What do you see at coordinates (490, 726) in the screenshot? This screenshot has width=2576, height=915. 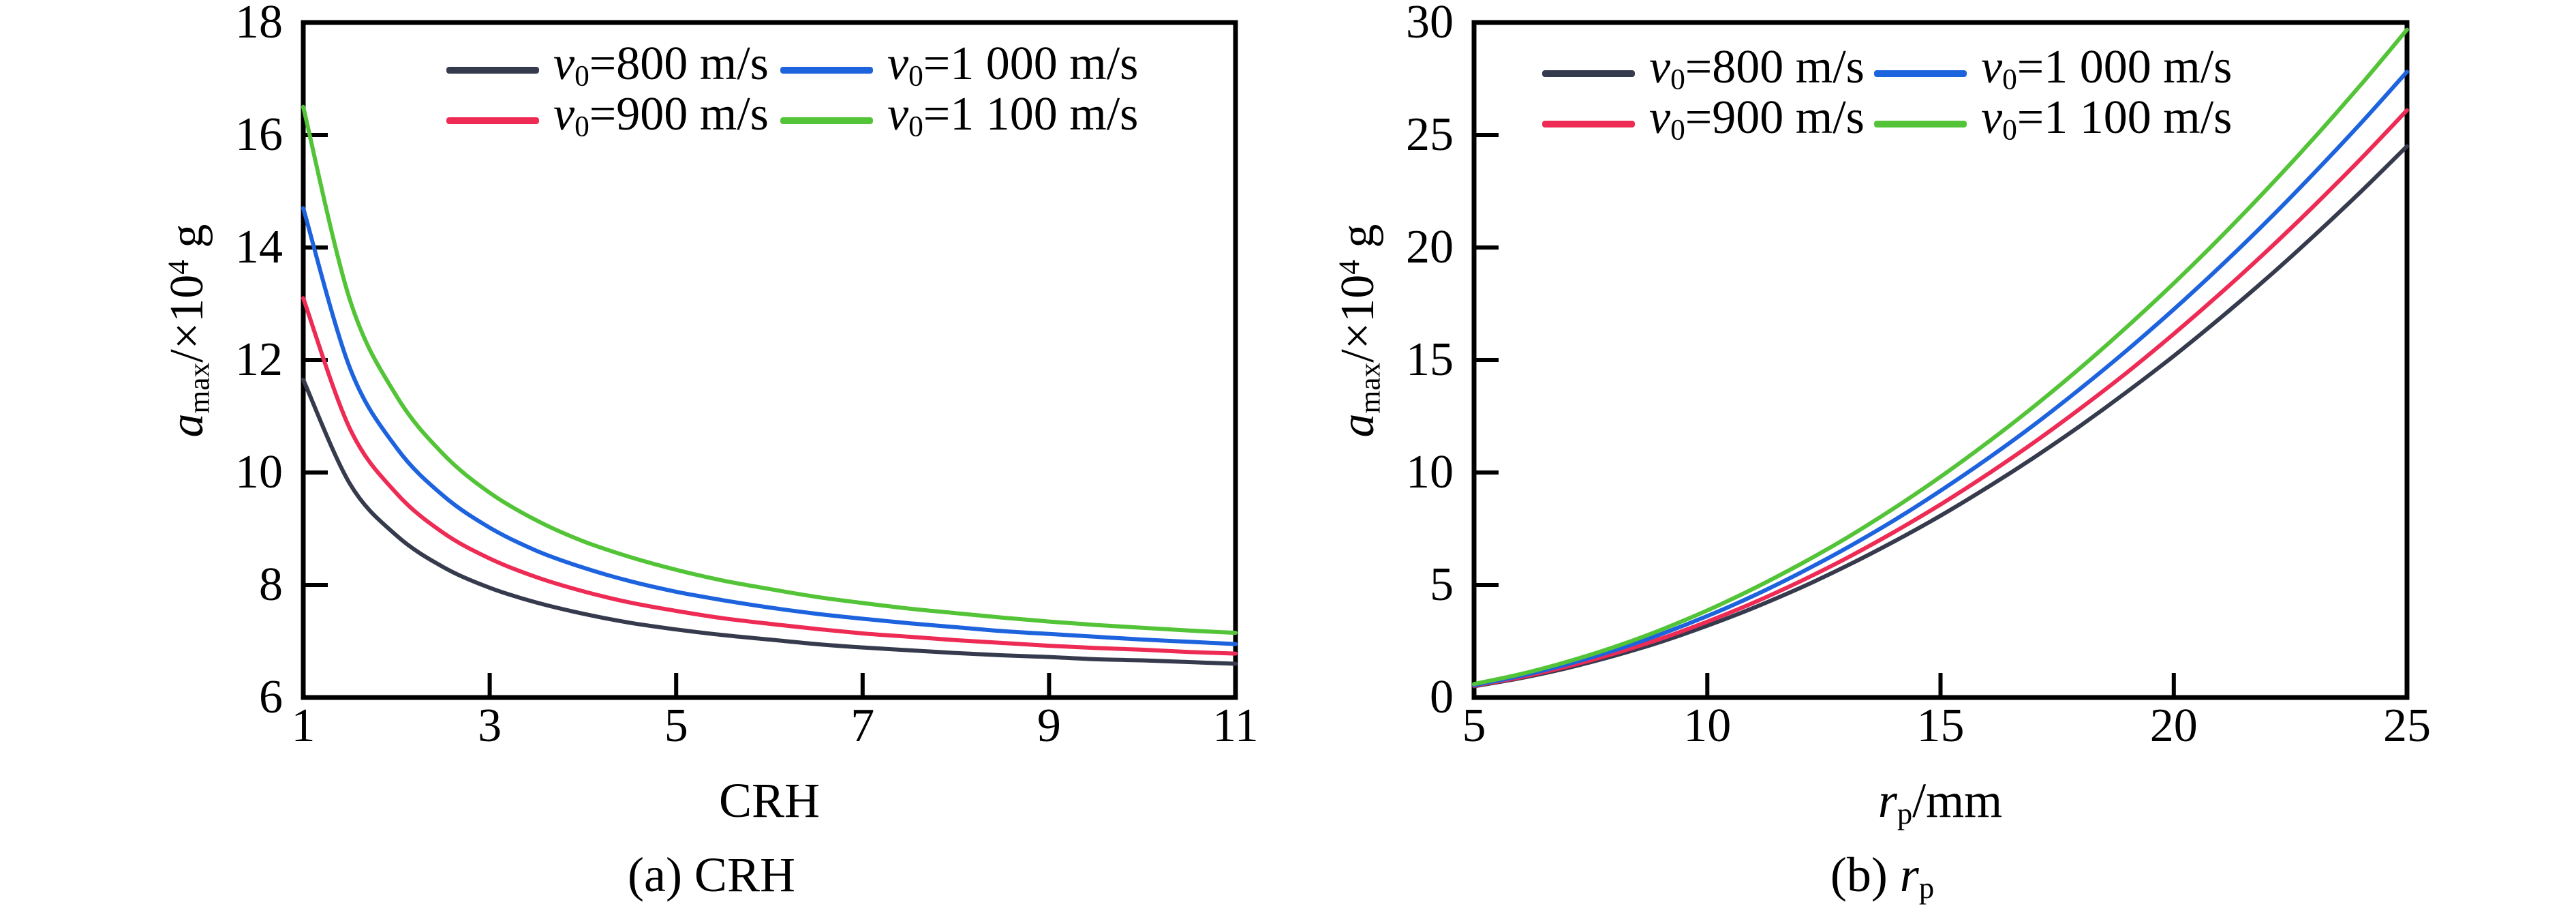 I see `x-tick-label: 3` at bounding box center [490, 726].